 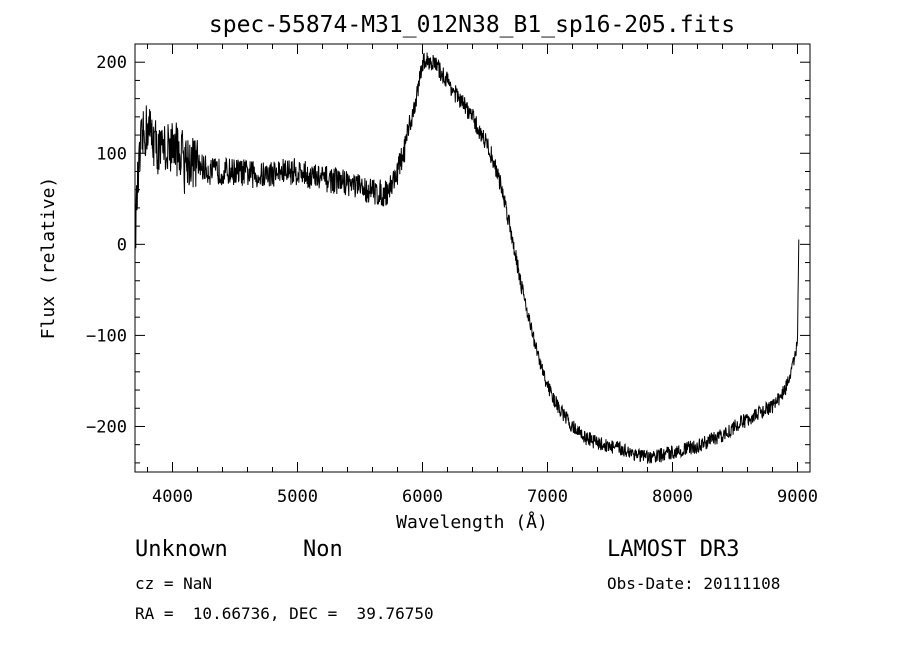 What do you see at coordinates (472, 25) in the screenshot?
I see `chart-title: spec-55874-M31_012N38_B1_sp16-205.fits` at bounding box center [472, 25].